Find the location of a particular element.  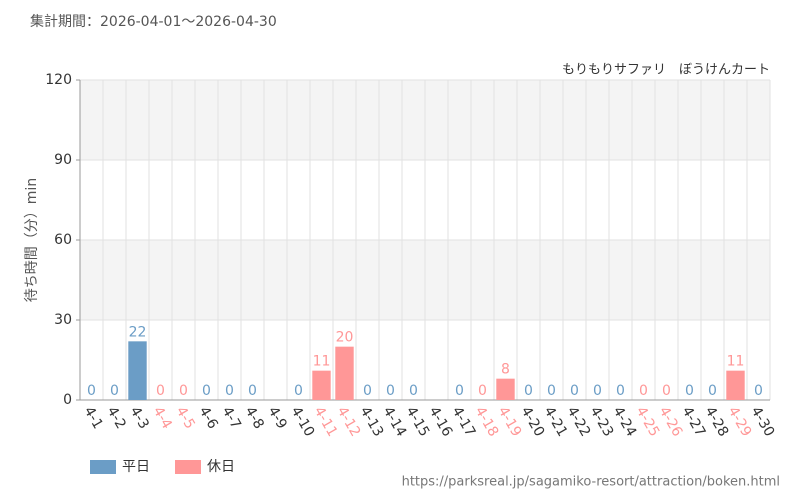

y-axis-label: 待ち時間（分）min is located at coordinates (32, 240).